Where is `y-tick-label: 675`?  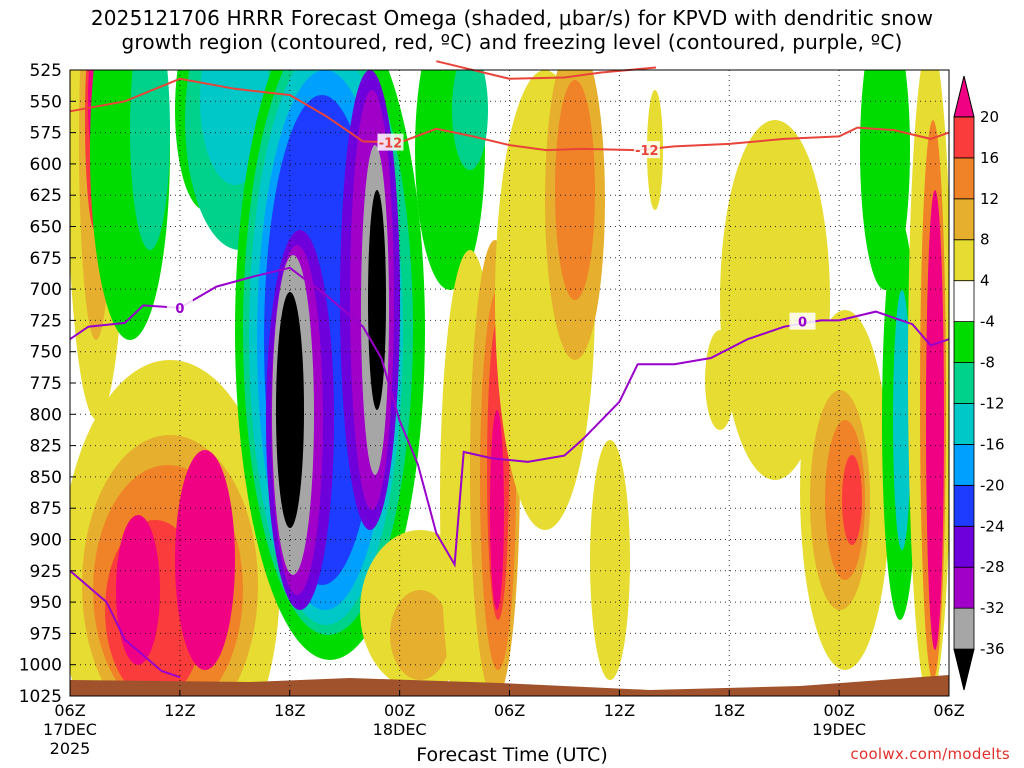
y-tick-label: 675 is located at coordinates (46, 259).